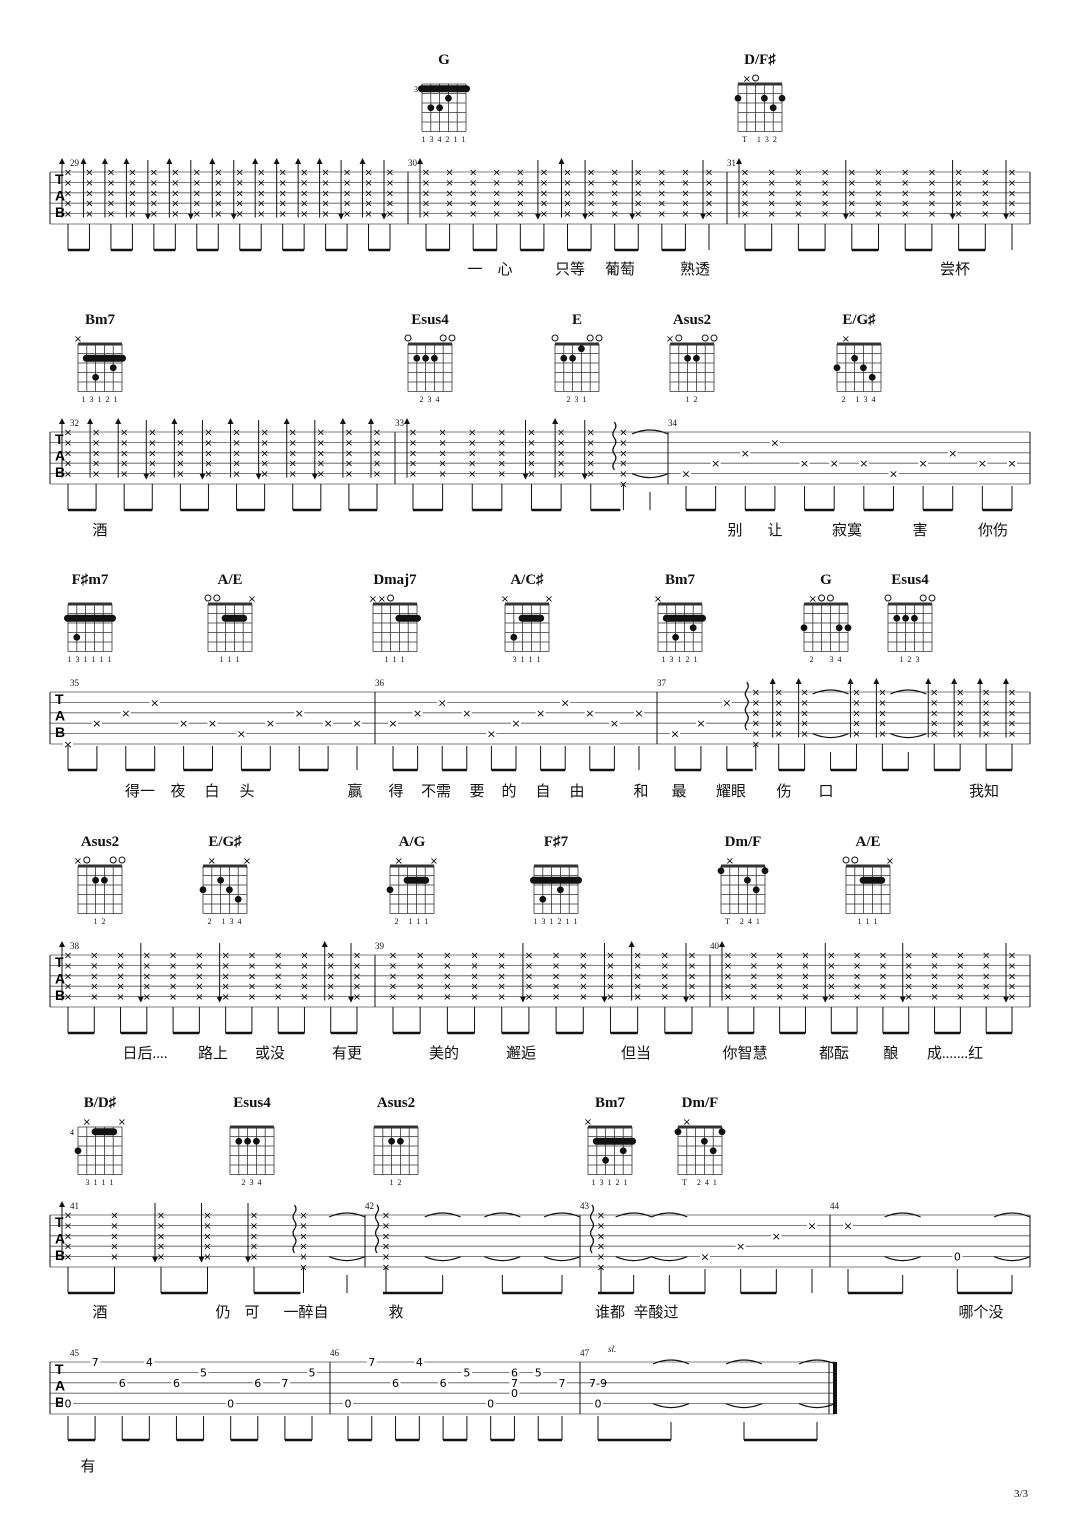  Describe the element at coordinates (100, 1313) in the screenshot. I see `lyric: 酒` at that location.